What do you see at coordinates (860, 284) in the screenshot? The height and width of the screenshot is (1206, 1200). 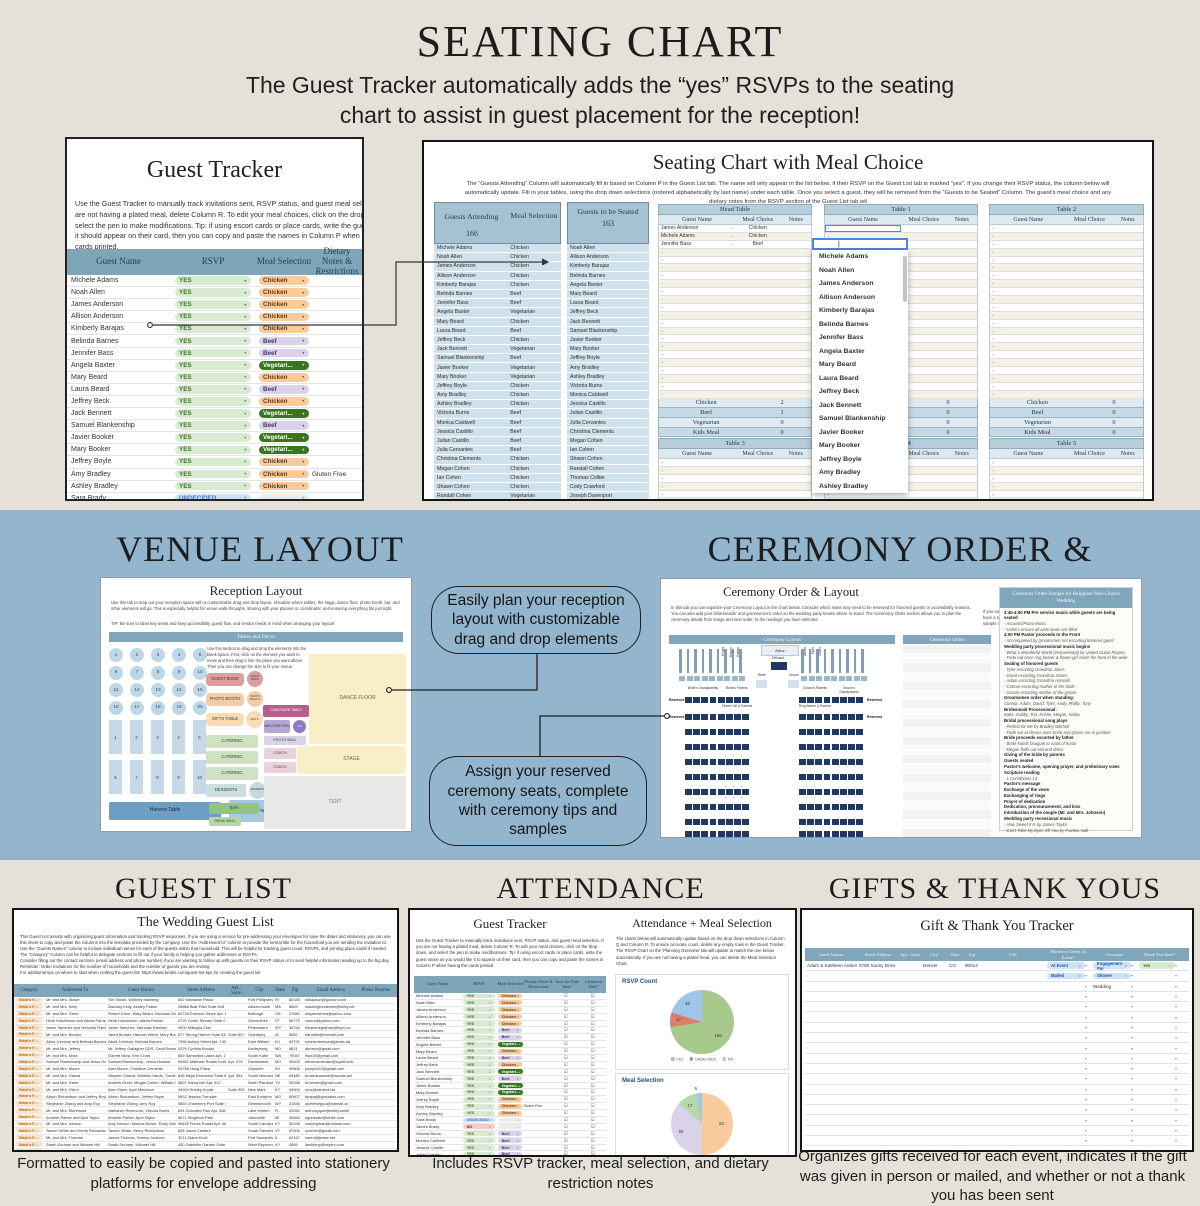 I see `dropdown-item: James Anderson` at bounding box center [860, 284].